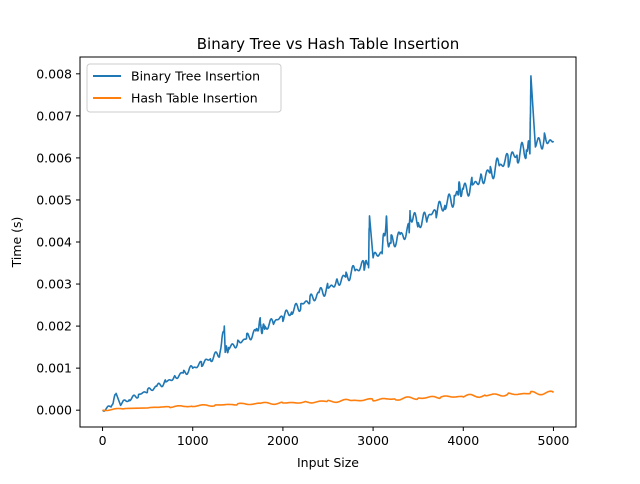 The image size is (640, 484). I want to click on series-line-hash-table, so click(328, 401).